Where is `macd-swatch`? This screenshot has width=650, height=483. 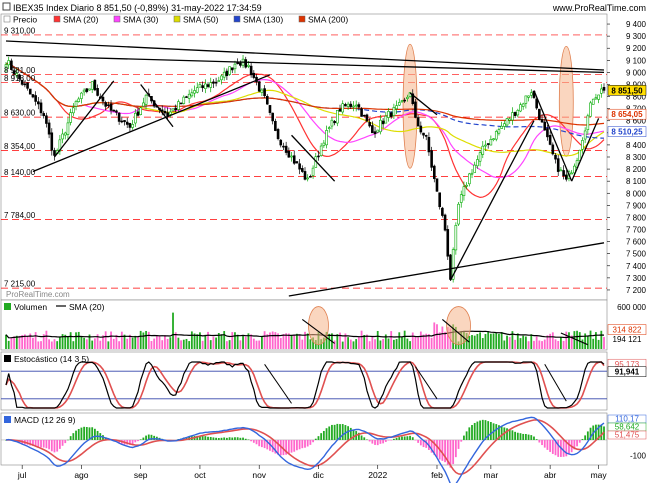
macd-swatch is located at coordinates (7, 419).